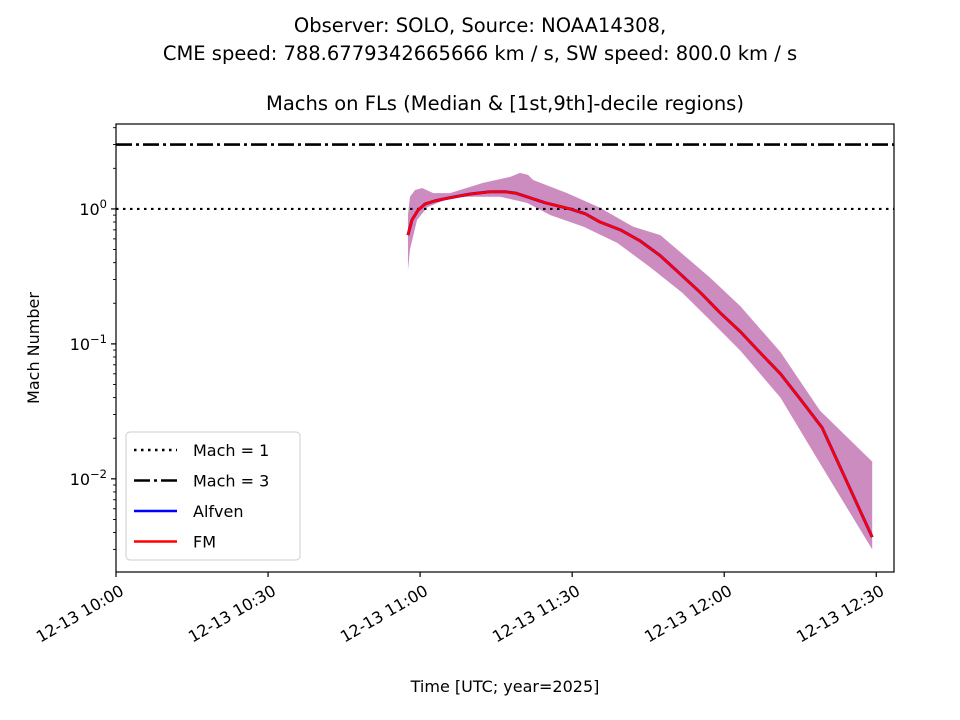 The height and width of the screenshot is (720, 960). Describe the element at coordinates (204, 542) in the screenshot. I see `legend-label: FM` at that location.